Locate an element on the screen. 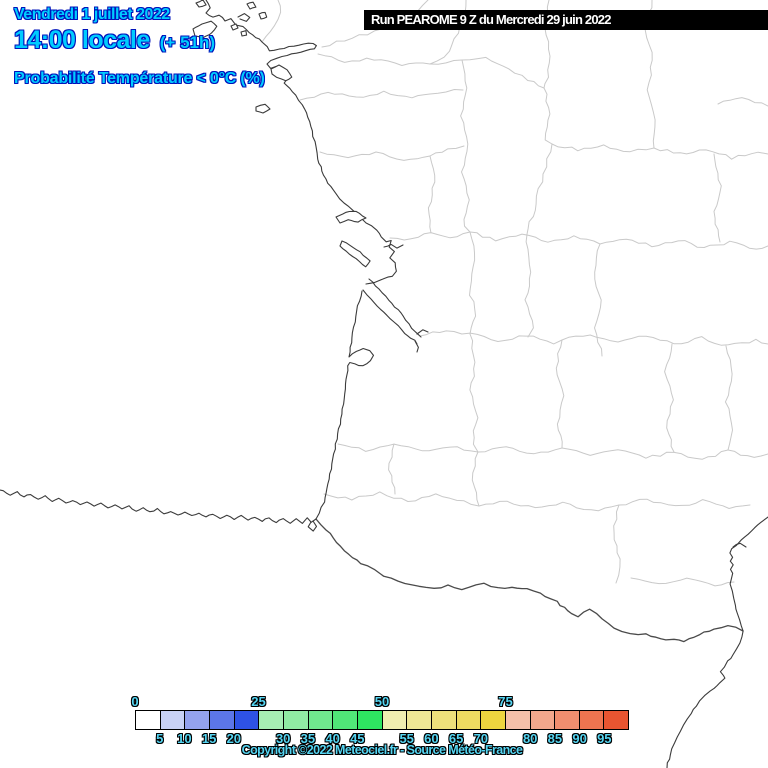  forecast-time: 14:00 locale is located at coordinates (82, 40).